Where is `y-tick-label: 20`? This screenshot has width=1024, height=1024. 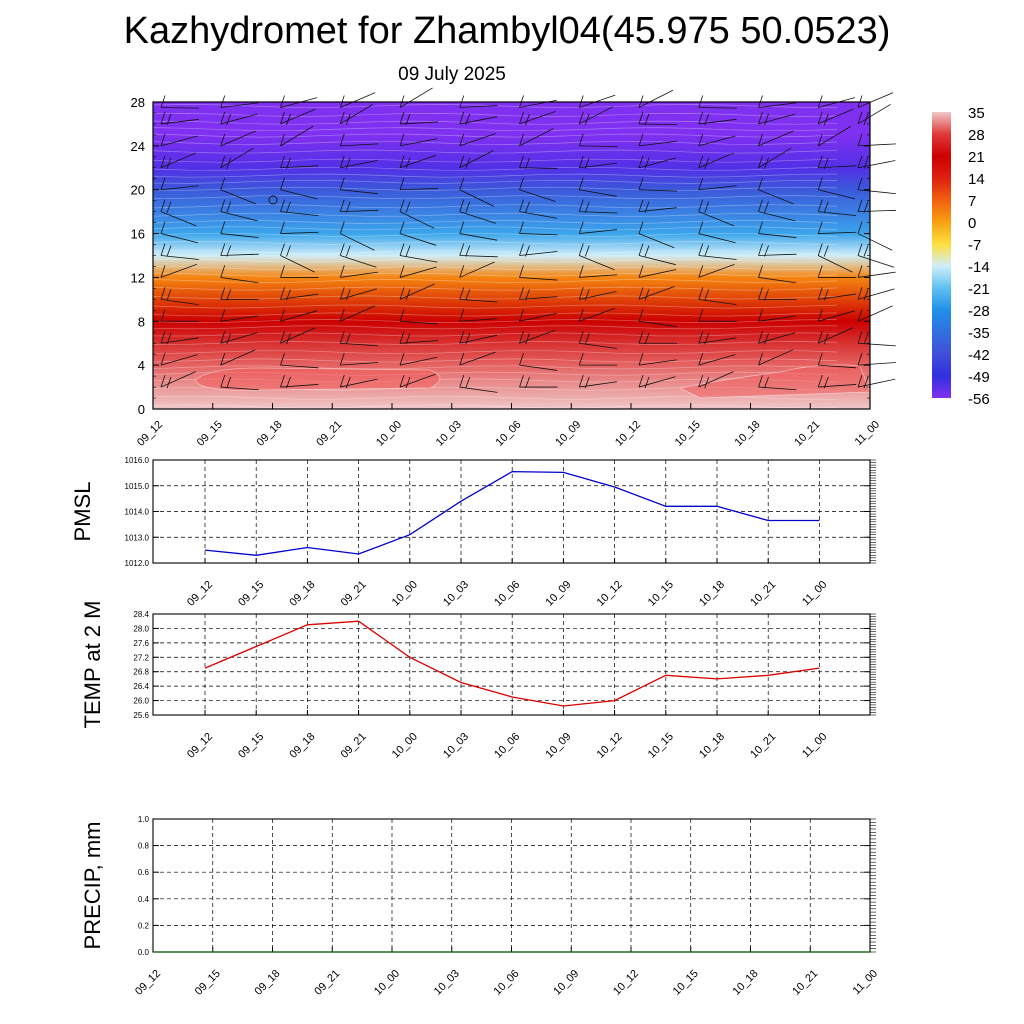
y-tick-label: 20 is located at coordinates (138, 190).